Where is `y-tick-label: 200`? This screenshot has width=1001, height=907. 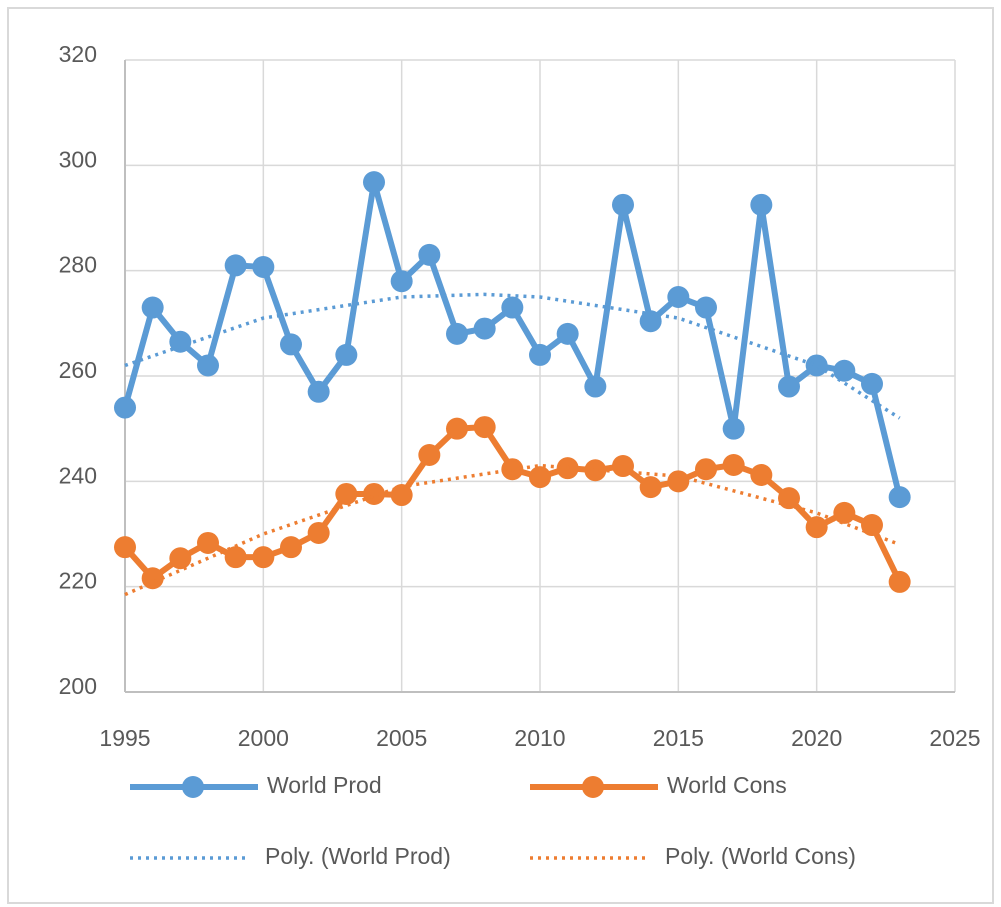
y-tick-label: 200 is located at coordinates (78, 686).